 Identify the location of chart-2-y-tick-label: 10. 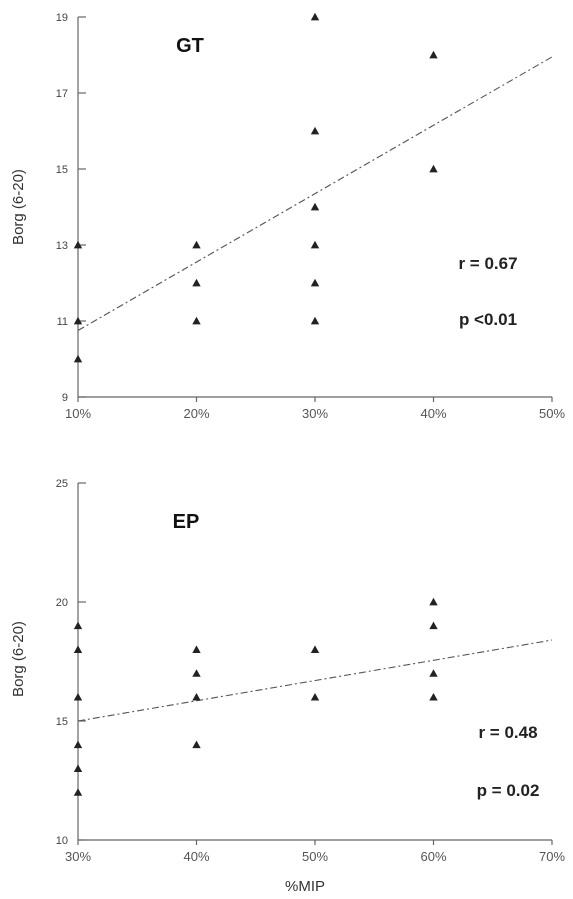
(62, 841).